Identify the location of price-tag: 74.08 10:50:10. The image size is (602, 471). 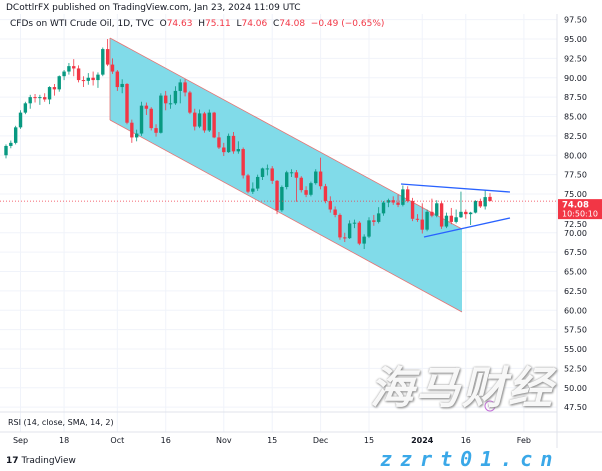
(580, 209).